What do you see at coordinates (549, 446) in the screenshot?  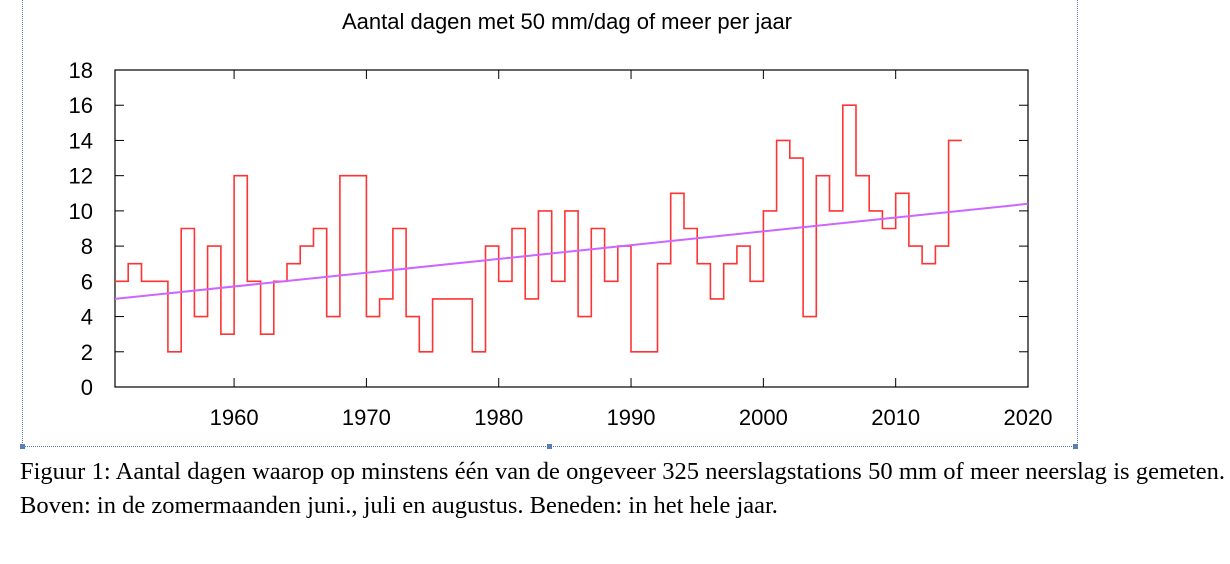 I see `resize-handle-bottom-center` at bounding box center [549, 446].